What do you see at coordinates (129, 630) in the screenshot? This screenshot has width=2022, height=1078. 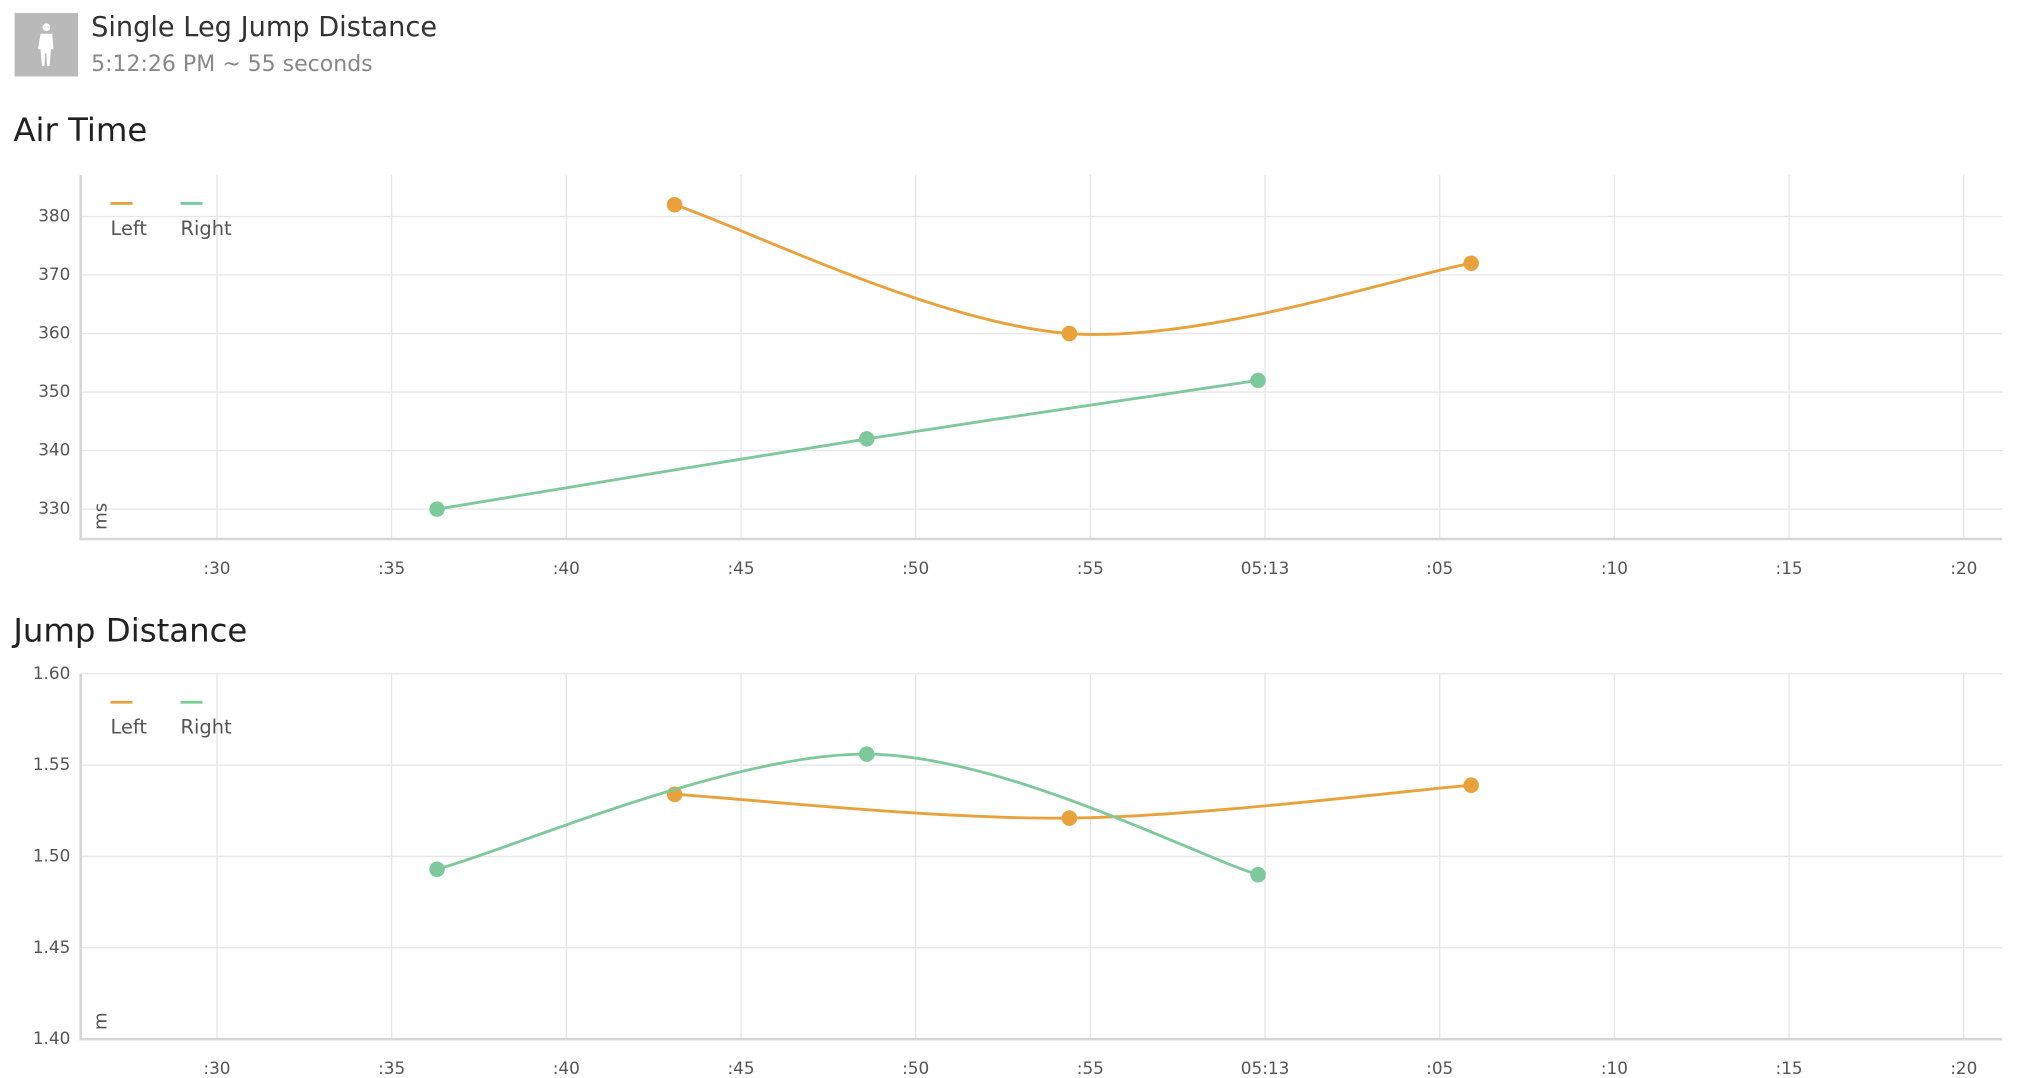 I see `chart-title: Jump Distance` at bounding box center [129, 630].